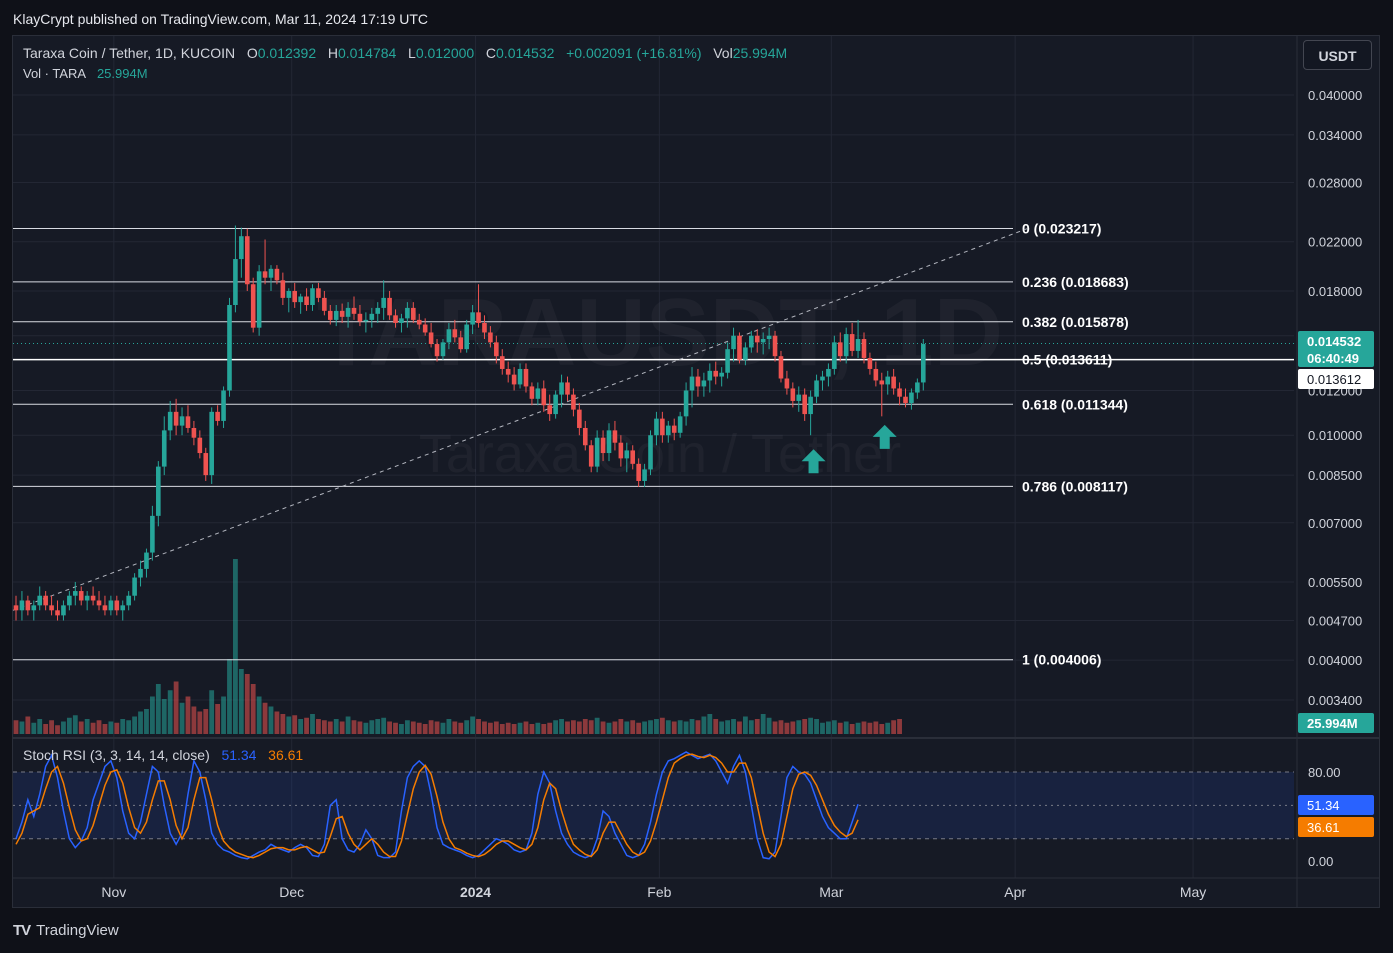 This screenshot has width=1393, height=953. I want to click on last-price-badge-bg, so click(1336, 349).